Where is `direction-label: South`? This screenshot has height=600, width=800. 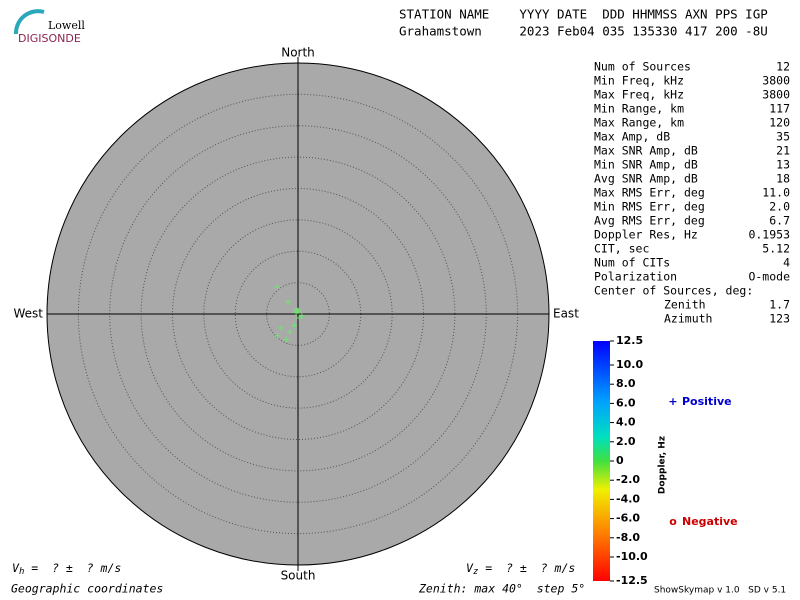 direction-label: South is located at coordinates (298, 576).